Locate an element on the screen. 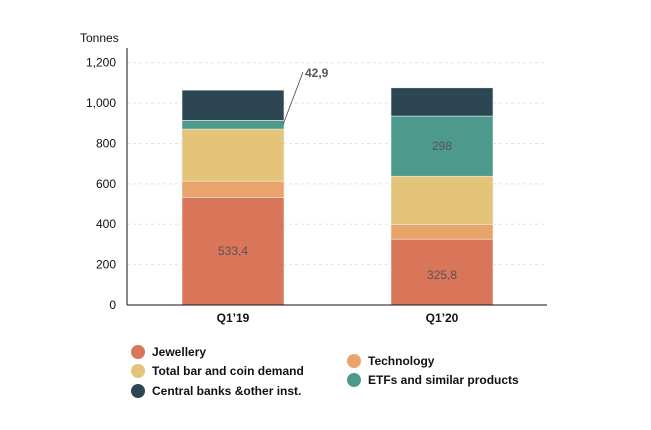  legend-label: Total bar and coin demand is located at coordinates (228, 371).